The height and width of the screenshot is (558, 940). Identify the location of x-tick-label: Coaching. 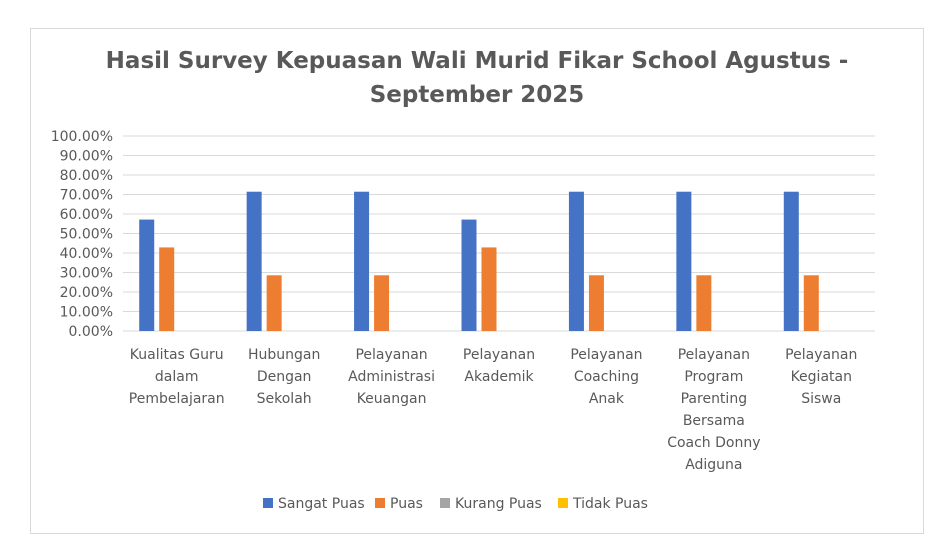
(606, 377).